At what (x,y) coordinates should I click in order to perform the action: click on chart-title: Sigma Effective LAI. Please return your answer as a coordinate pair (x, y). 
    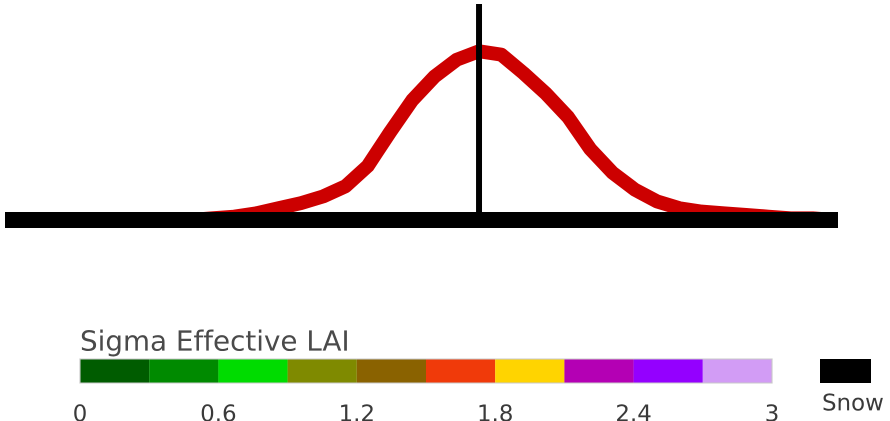
    Looking at the image, I should click on (214, 343).